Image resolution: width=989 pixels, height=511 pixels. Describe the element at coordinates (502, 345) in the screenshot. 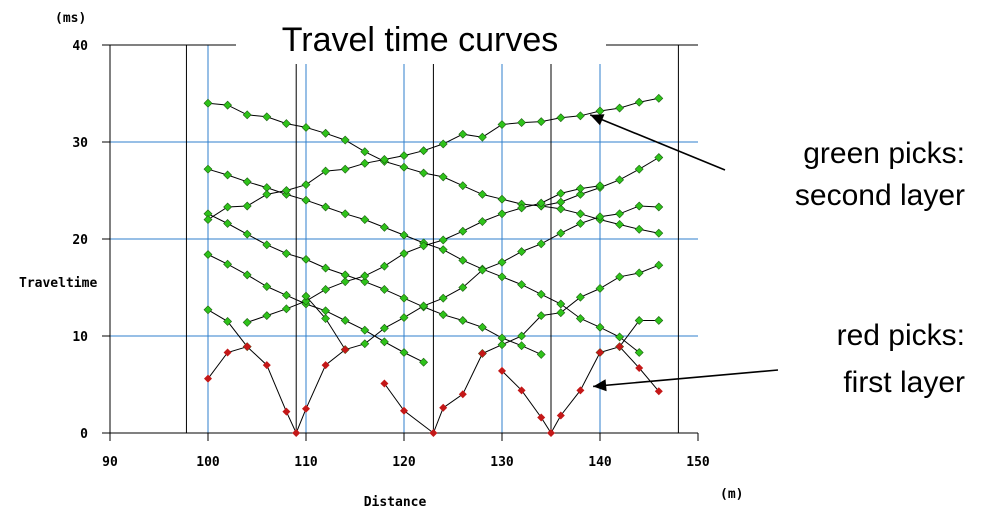

I see `data-point-s9-p1` at that location.